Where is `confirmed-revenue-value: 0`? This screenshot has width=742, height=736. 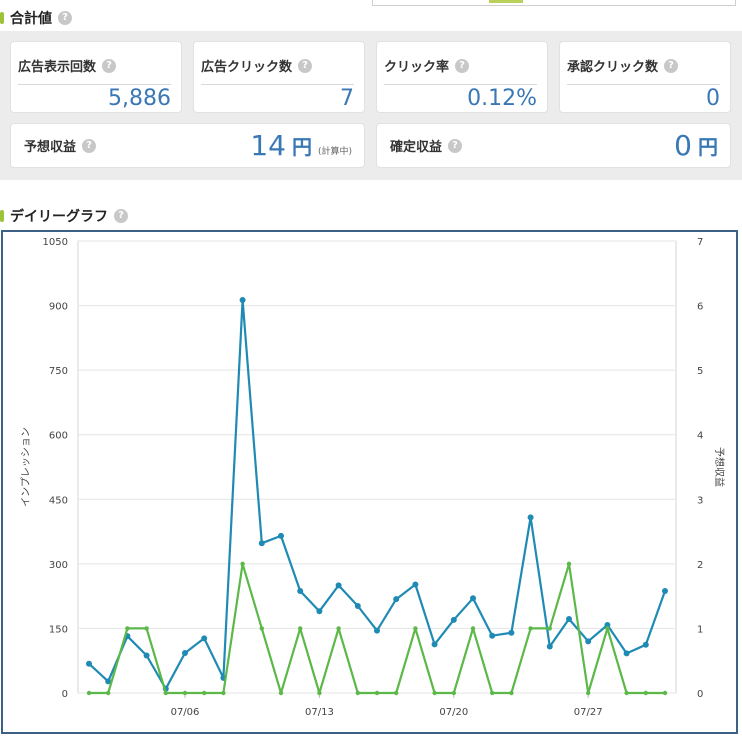 confirmed-revenue-value: 0 is located at coordinates (683, 145).